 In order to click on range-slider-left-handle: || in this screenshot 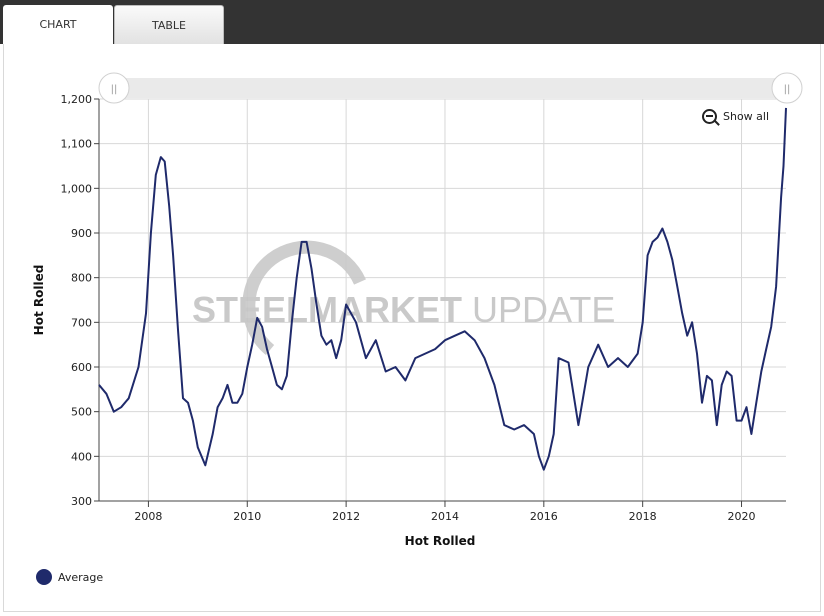, I will do `click(114, 88)`.